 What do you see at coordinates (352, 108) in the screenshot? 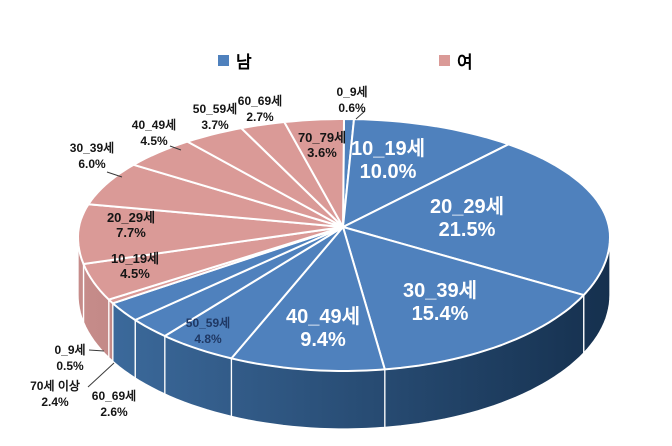
I see `slice-label-value: 0.6%` at bounding box center [352, 108].